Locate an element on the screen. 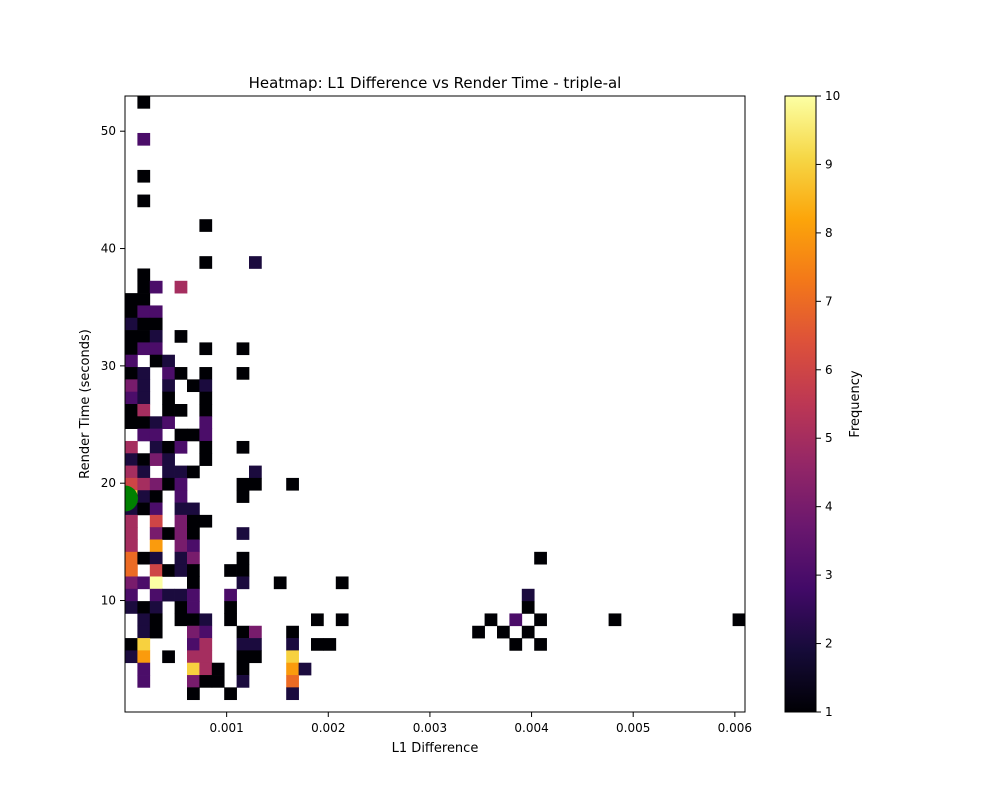 The image size is (1000, 800). highlight-marker is located at coordinates (131, 498).